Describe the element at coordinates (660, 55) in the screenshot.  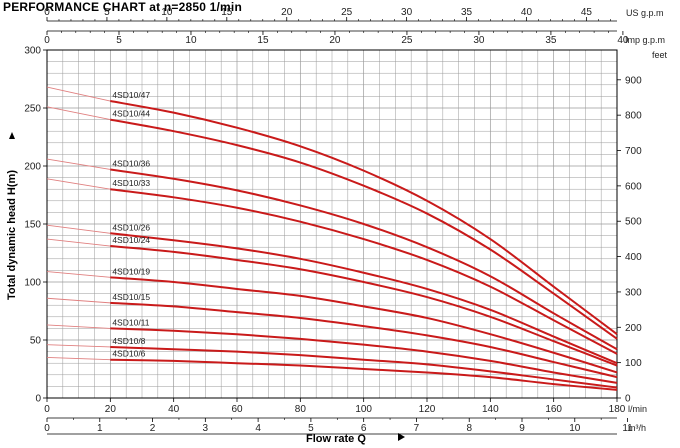
I see `feet-unit-label: feet` at that location.